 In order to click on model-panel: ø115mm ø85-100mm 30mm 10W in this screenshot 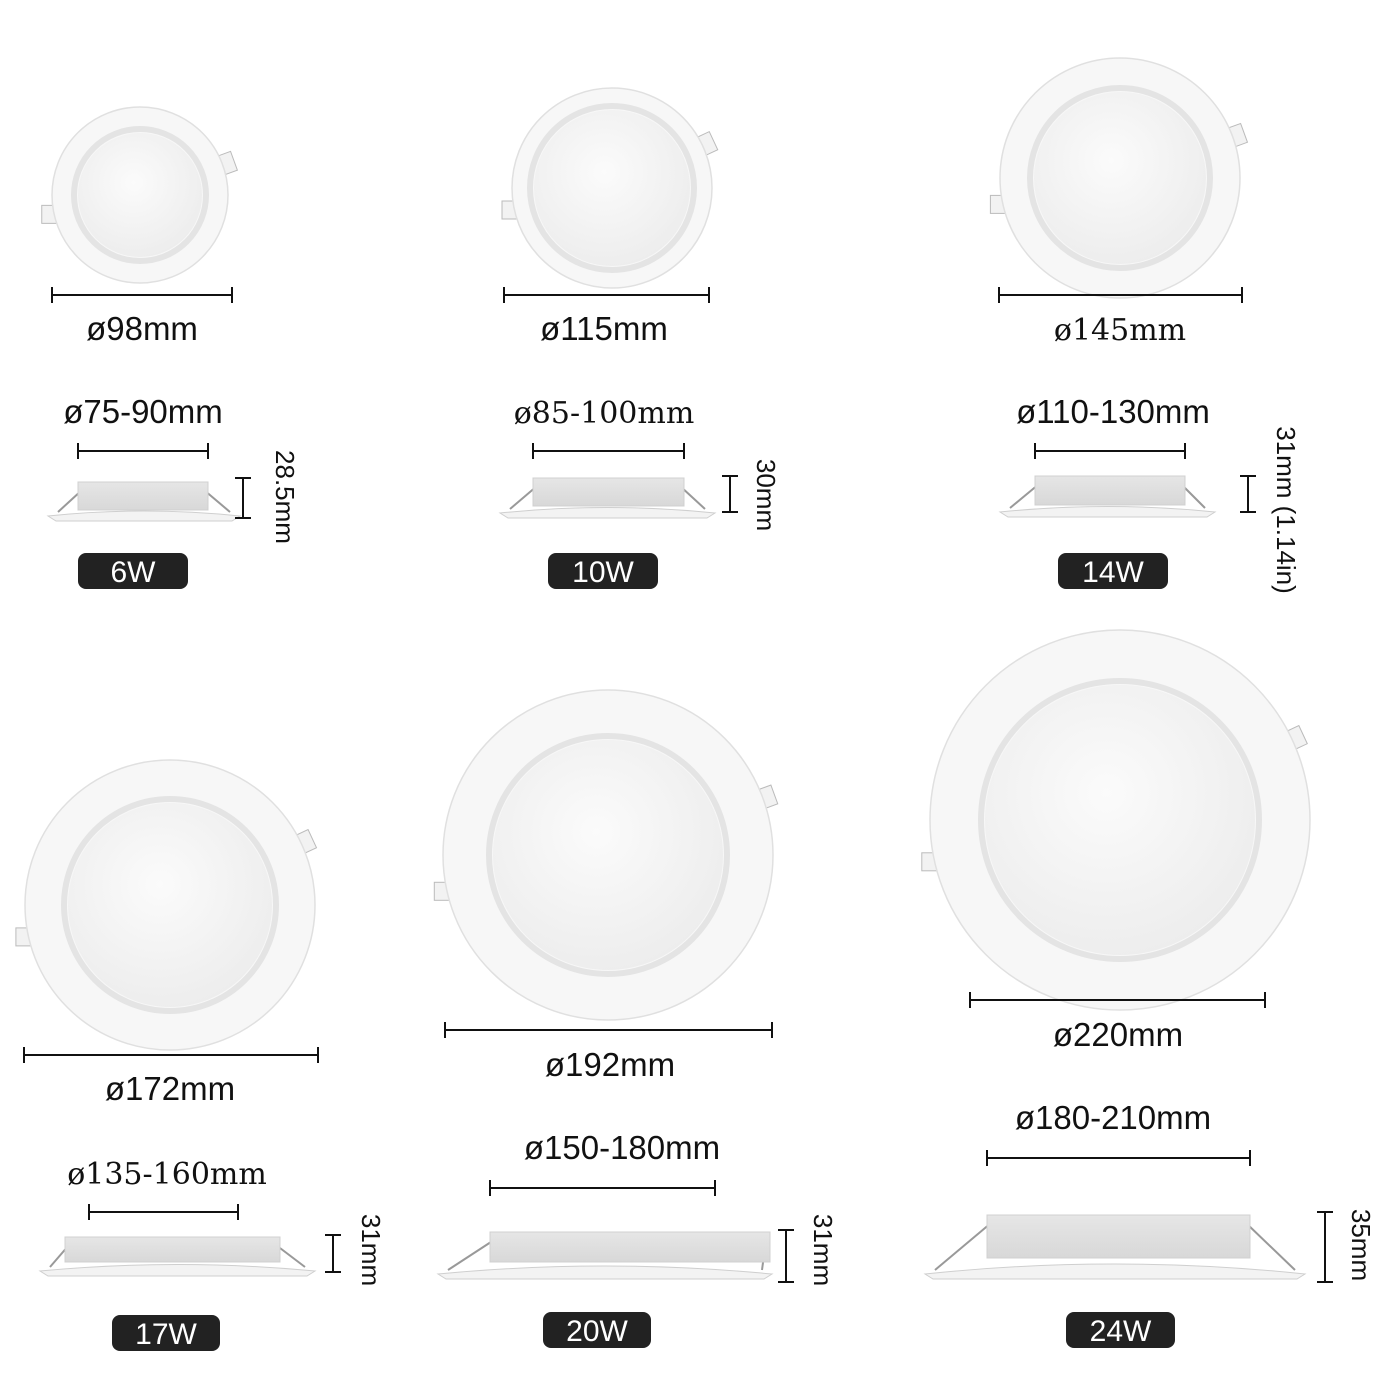, I will do `click(639, 338)`.